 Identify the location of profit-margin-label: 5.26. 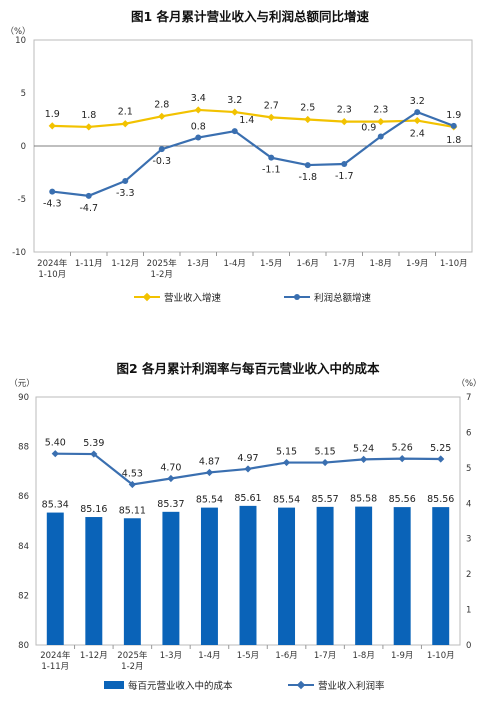
(402, 448).